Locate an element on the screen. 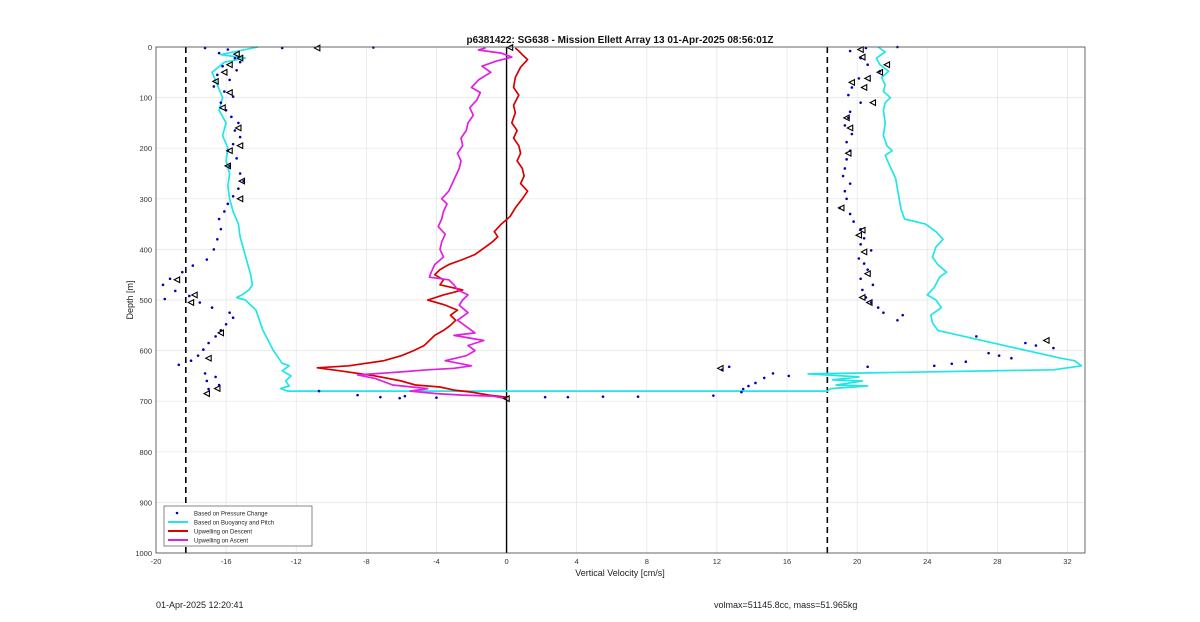 The width and height of the screenshot is (1200, 622). x-tick-label: 32 is located at coordinates (1067, 561).